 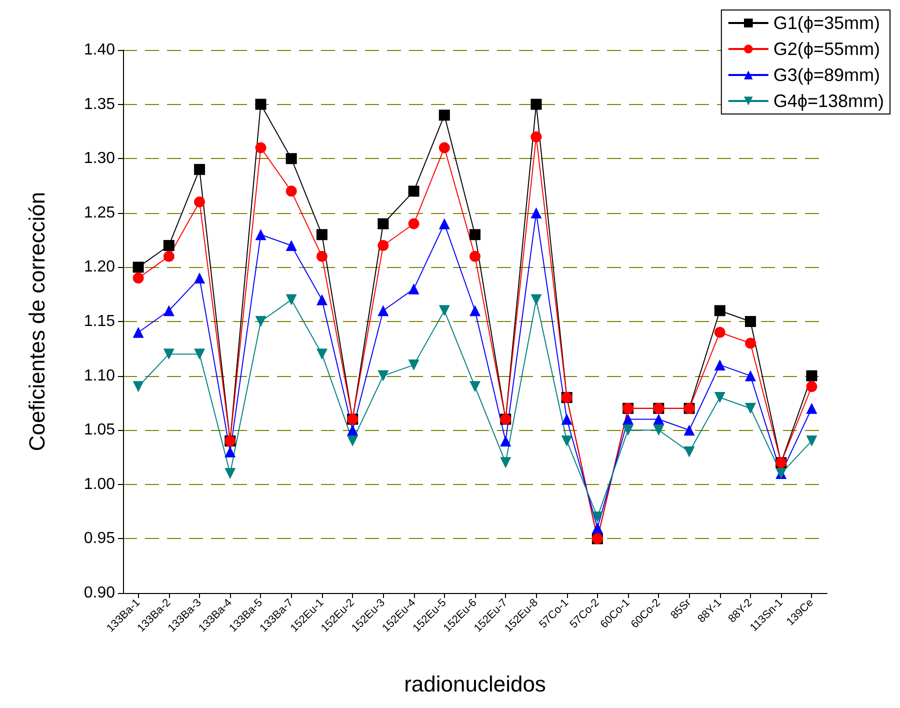 I want to click on y-tick-label: 1.30, so click(x=100, y=159).